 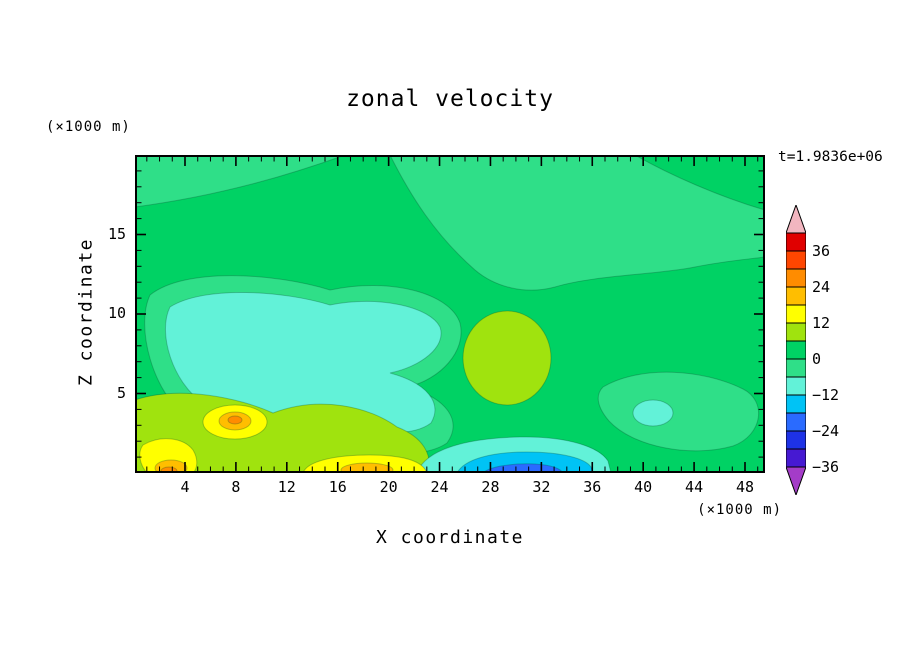 What do you see at coordinates (116, 313) in the screenshot?
I see `y-tick-label-10: 10` at bounding box center [116, 313].